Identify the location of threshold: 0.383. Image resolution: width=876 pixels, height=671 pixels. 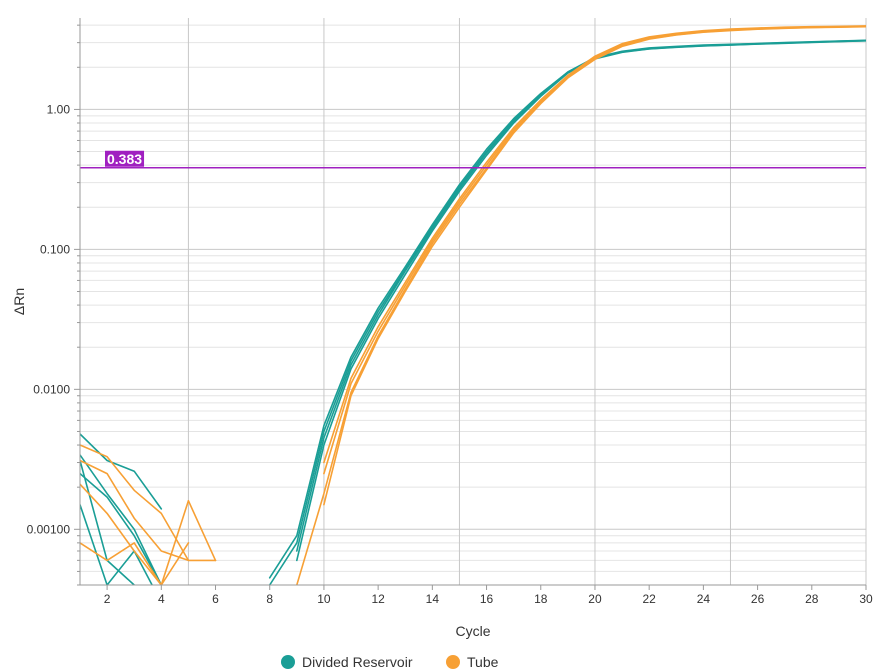
(473, 159).